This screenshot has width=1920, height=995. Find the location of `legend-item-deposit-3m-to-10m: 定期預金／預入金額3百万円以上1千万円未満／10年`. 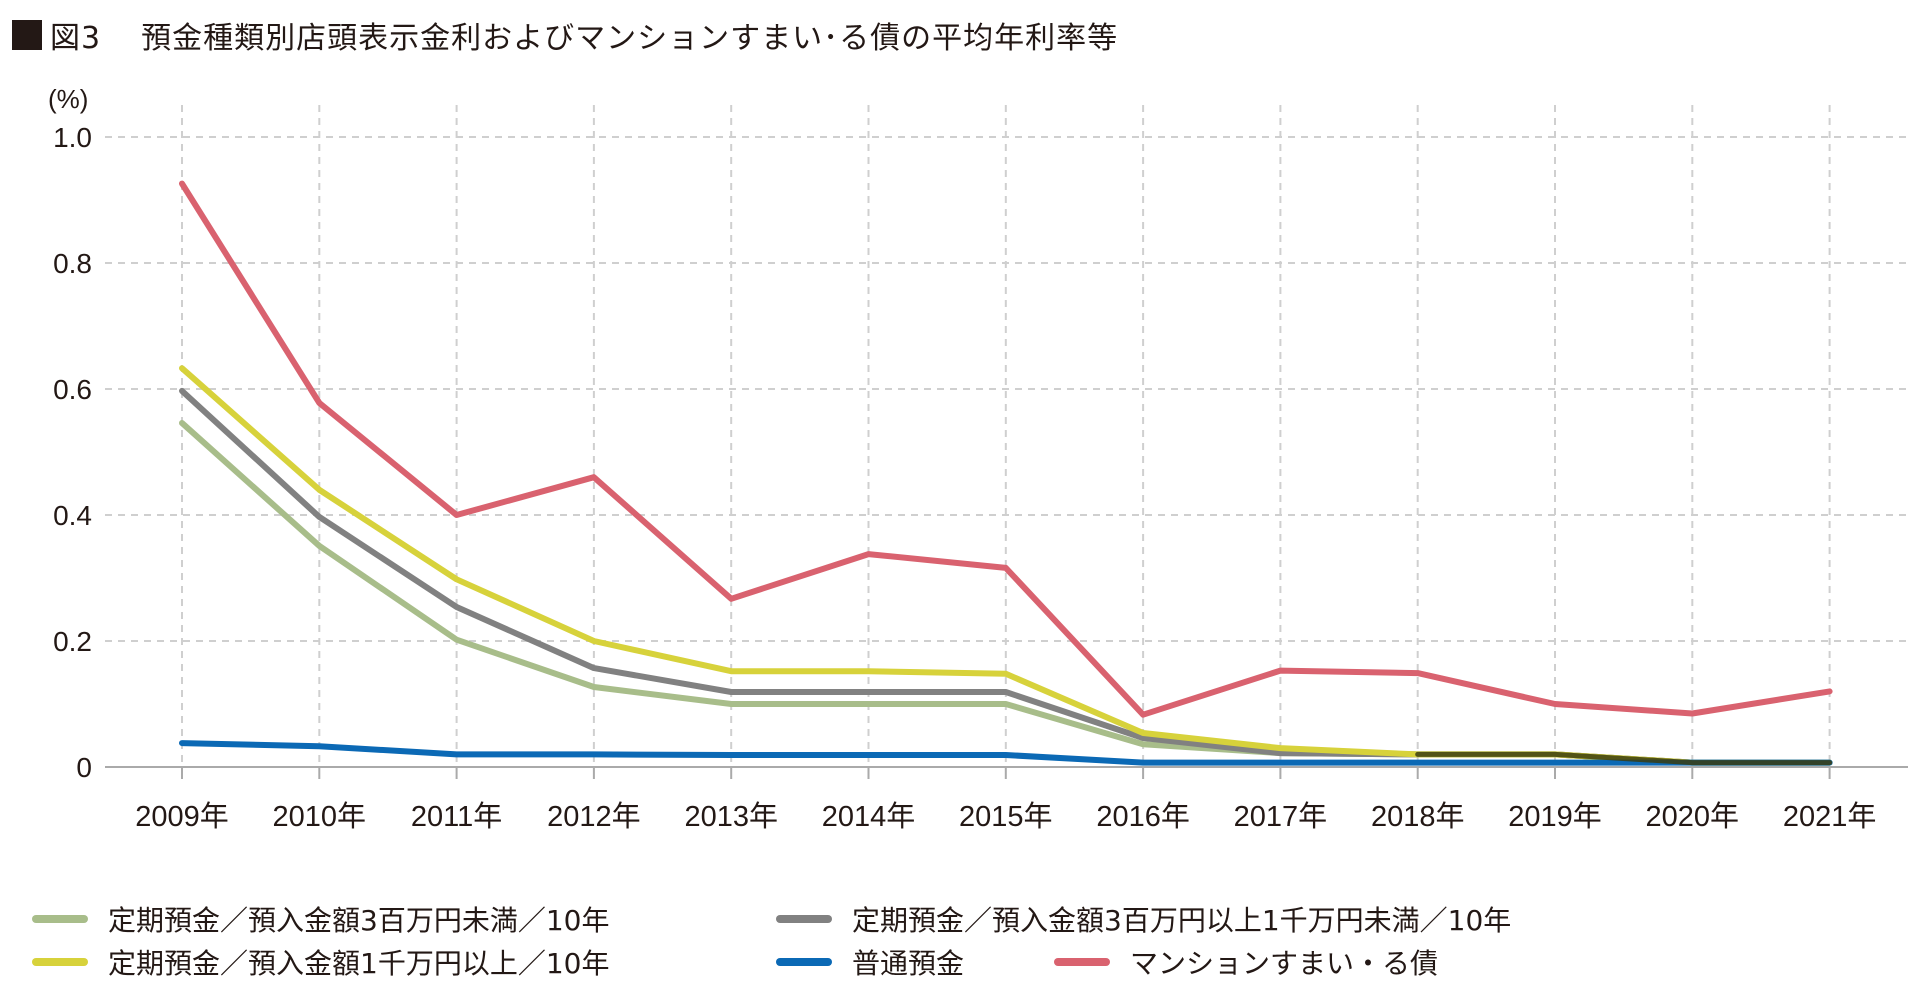

legend-item-deposit-3m-to-10m: 定期預金／預入金額3百万円以上1千万円未満／10年 is located at coordinates (1143, 919).